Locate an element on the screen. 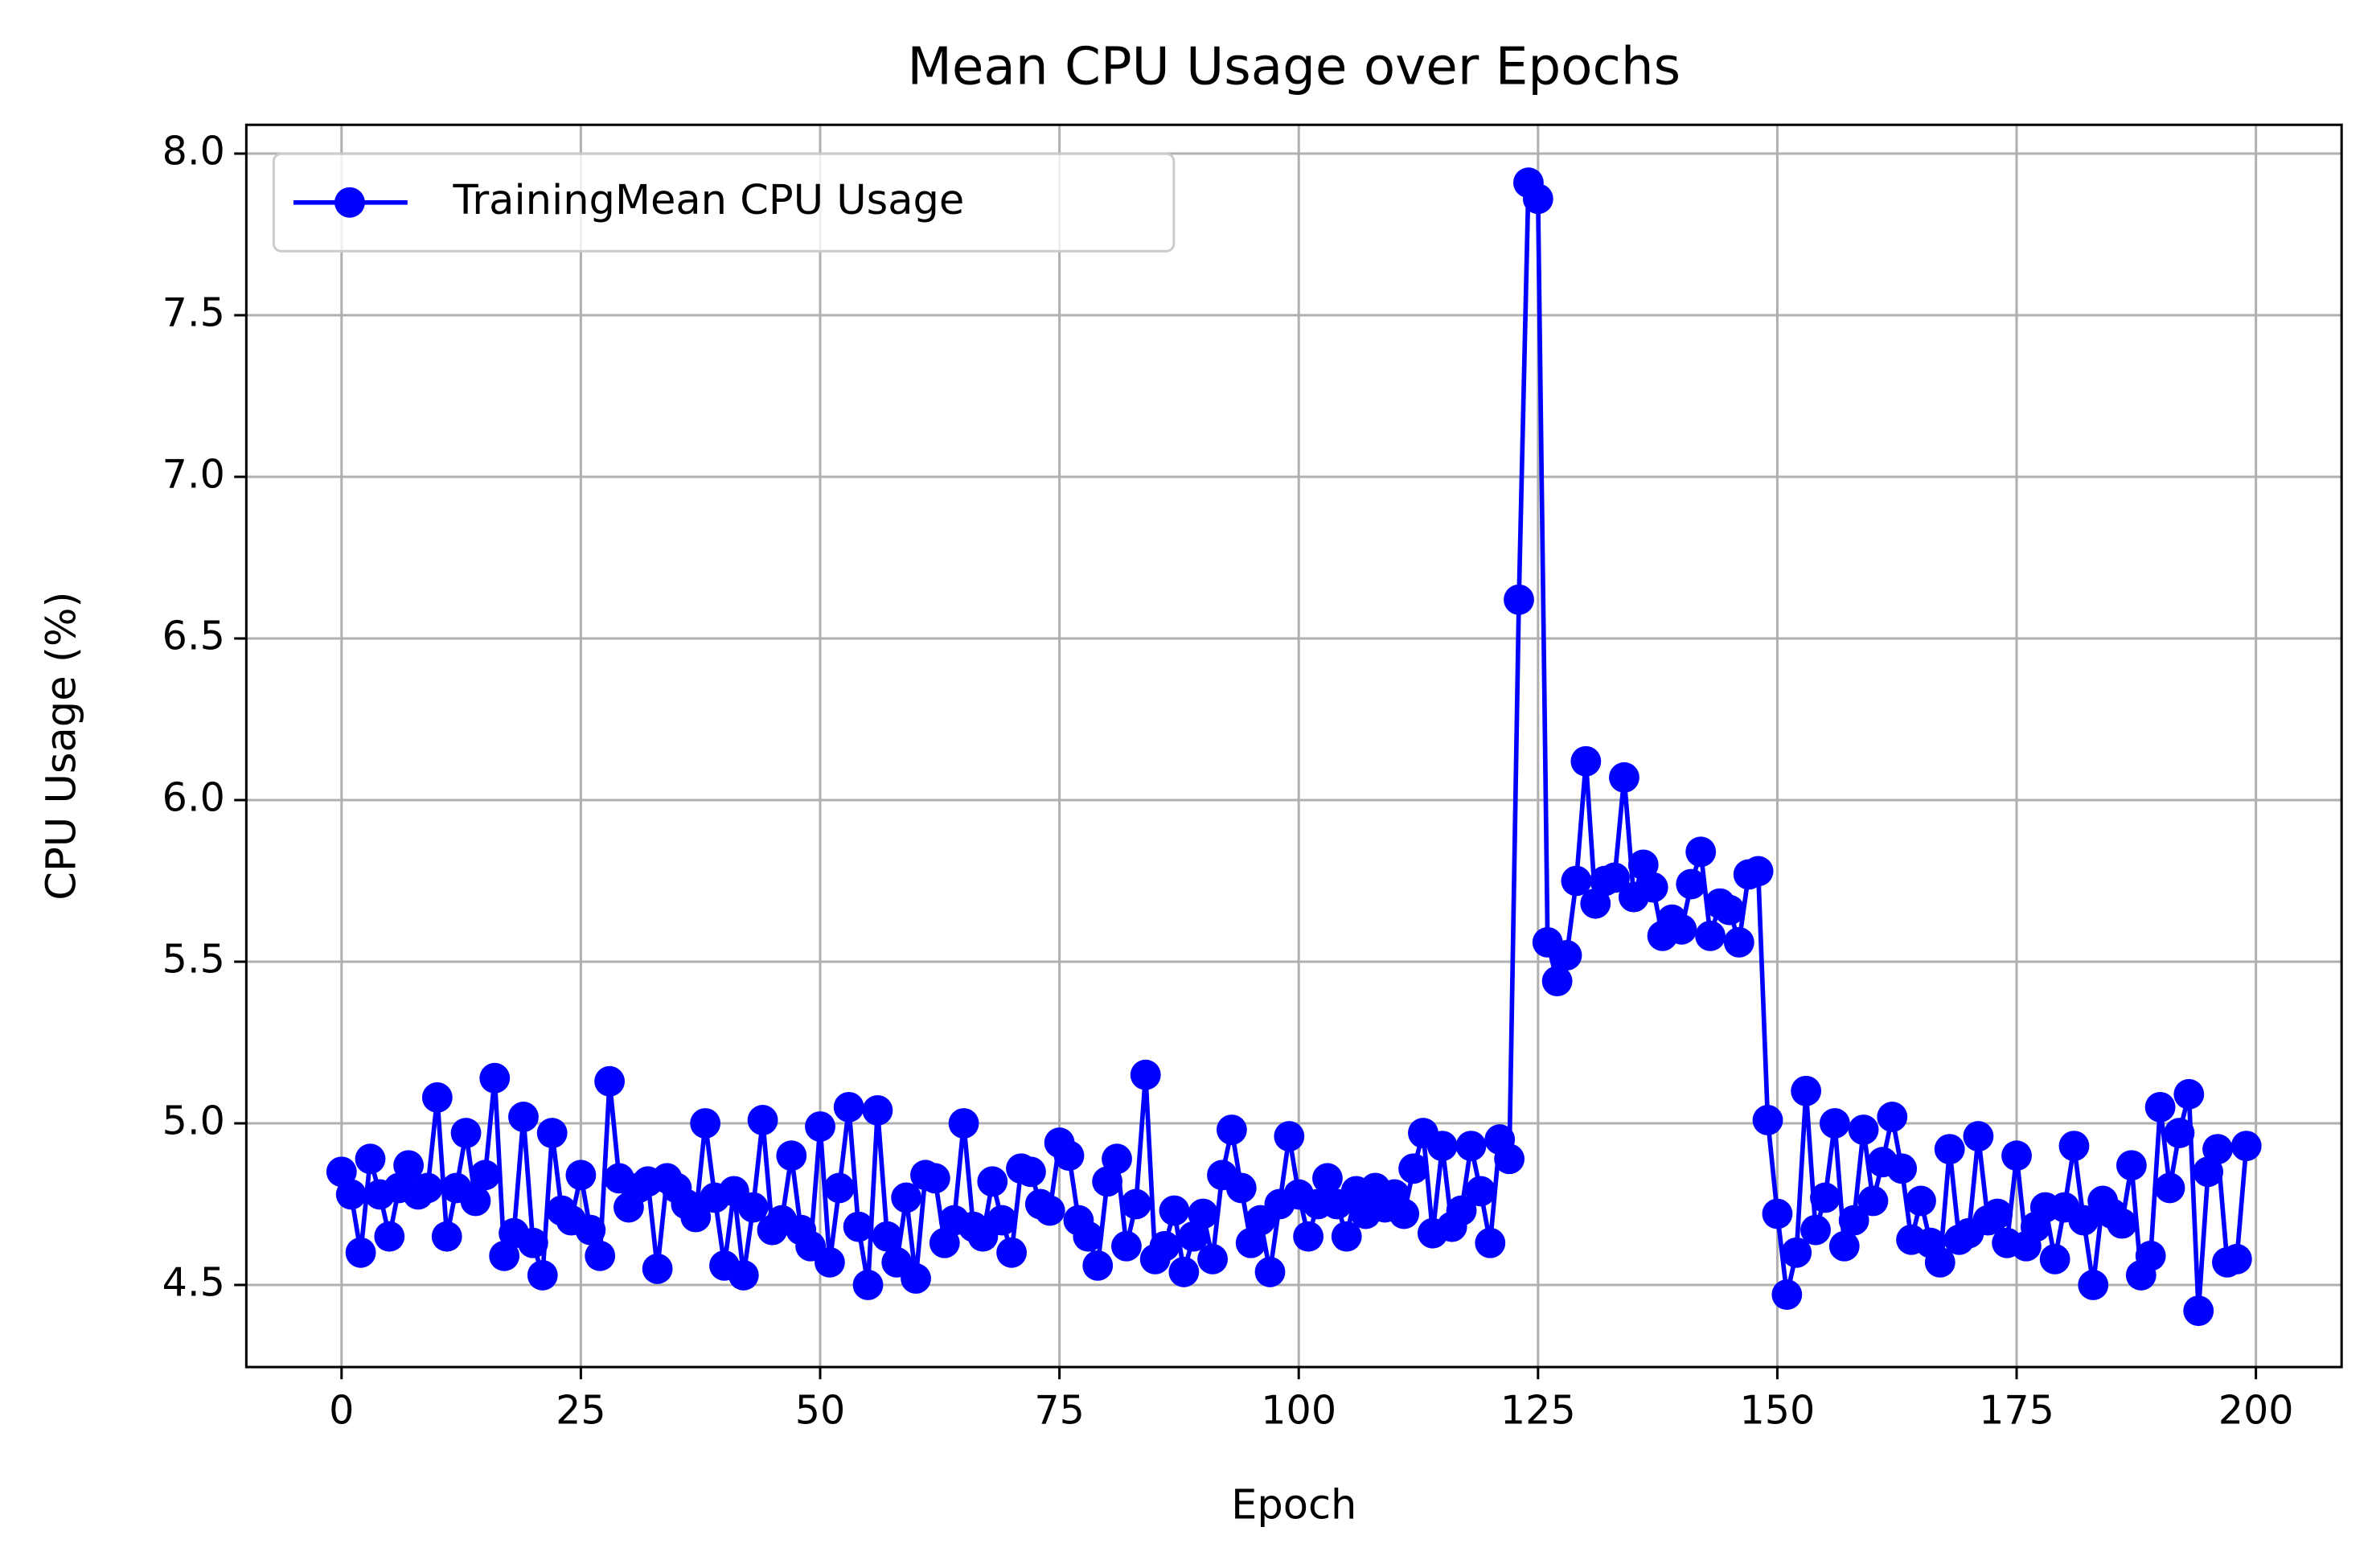  x-tick-label: 75 is located at coordinates (1059, 1409).